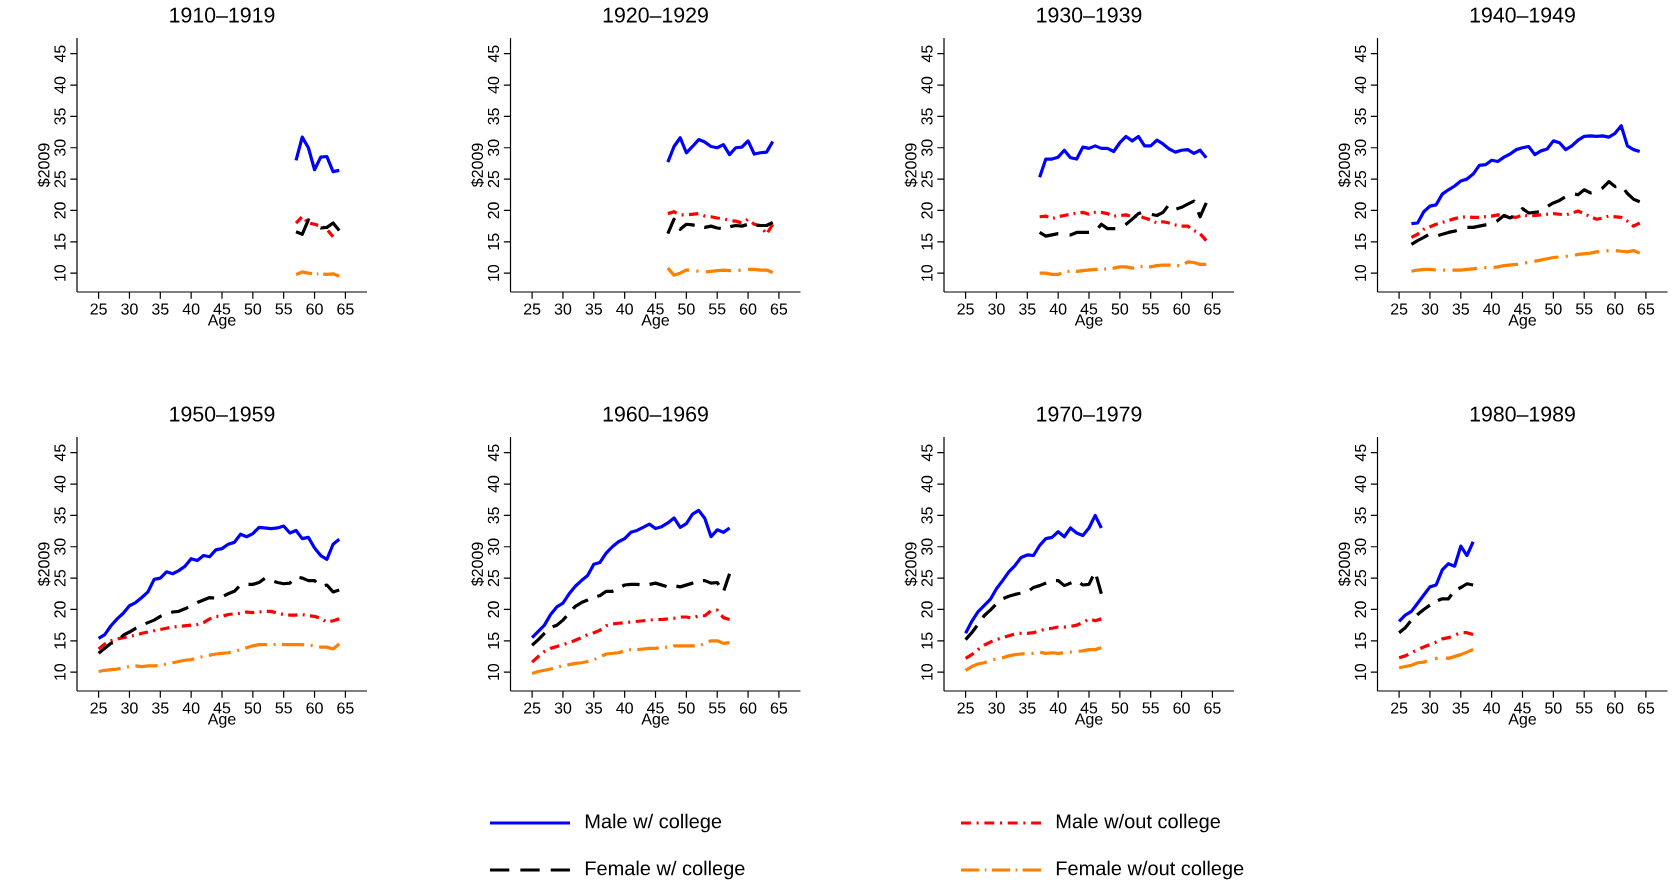 This screenshot has height=884, width=1675. What do you see at coordinates (222, 414) in the screenshot?
I see `chart-title: 1950–1959` at bounding box center [222, 414].